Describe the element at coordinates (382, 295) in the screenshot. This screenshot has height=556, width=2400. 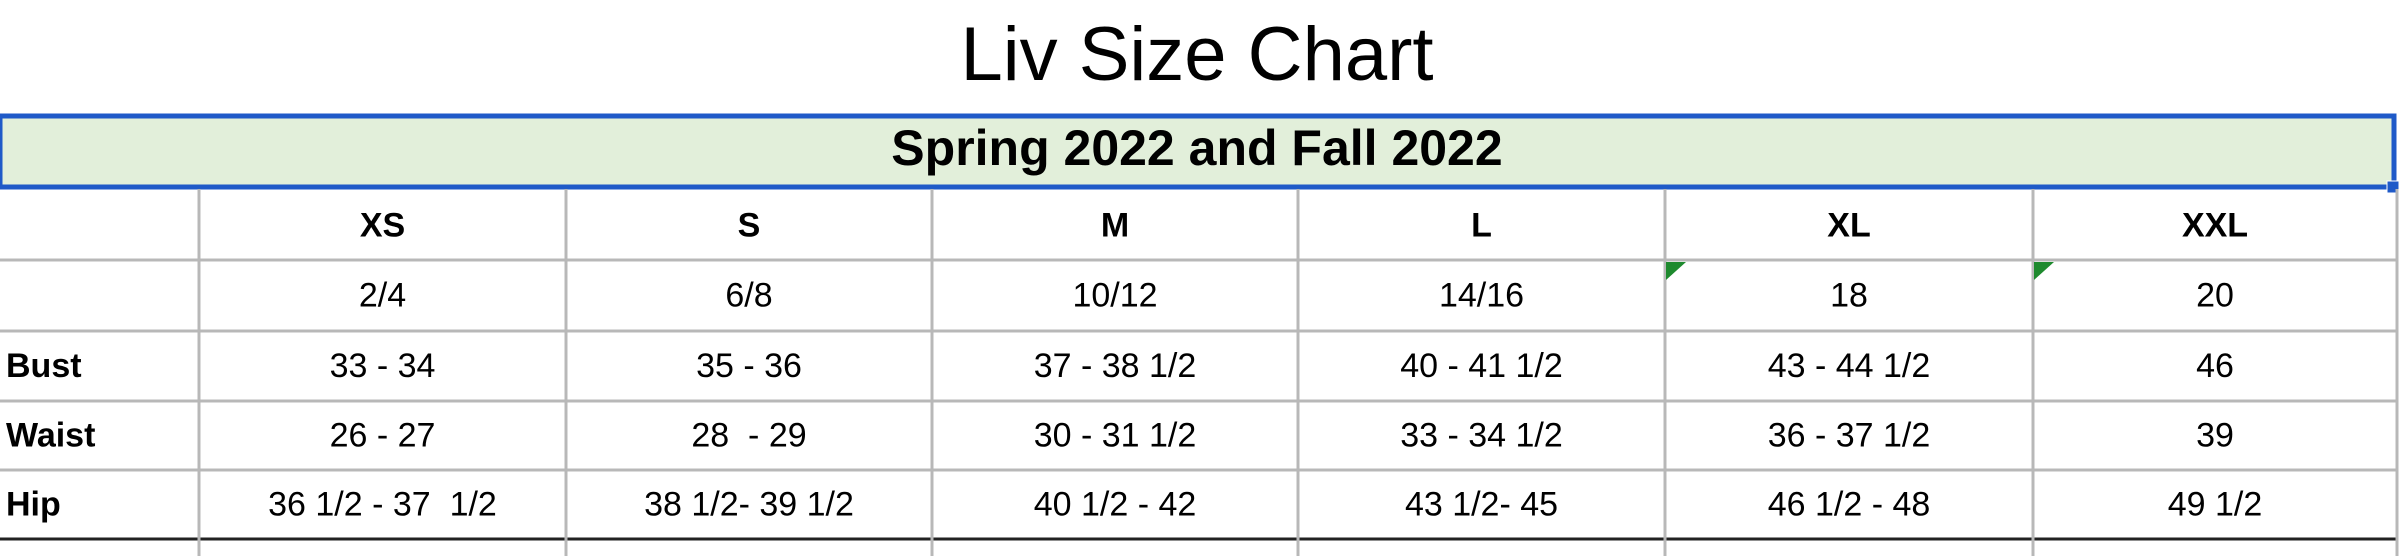
I see `numeric-size: 2/4` at that location.